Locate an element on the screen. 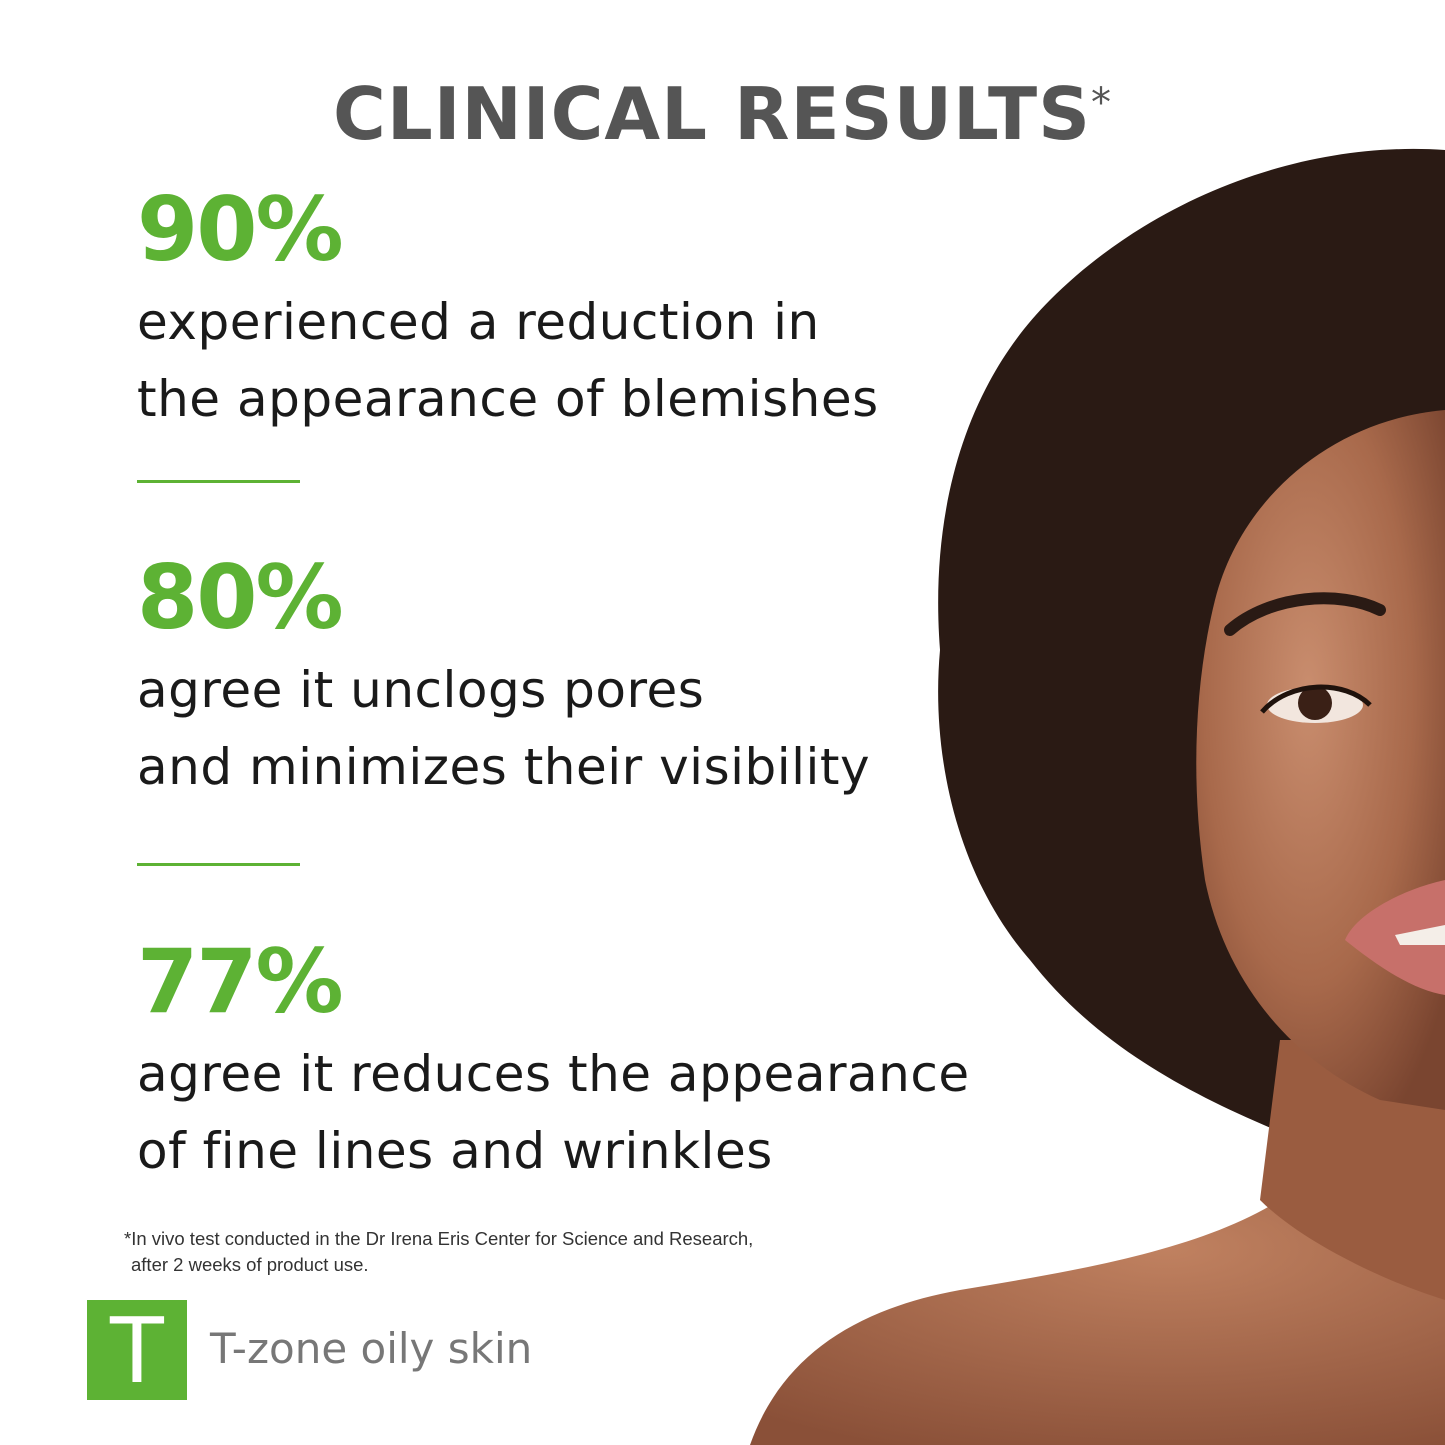 The height and width of the screenshot is (1445, 1445). stat-value: 80% is located at coordinates (240, 597).